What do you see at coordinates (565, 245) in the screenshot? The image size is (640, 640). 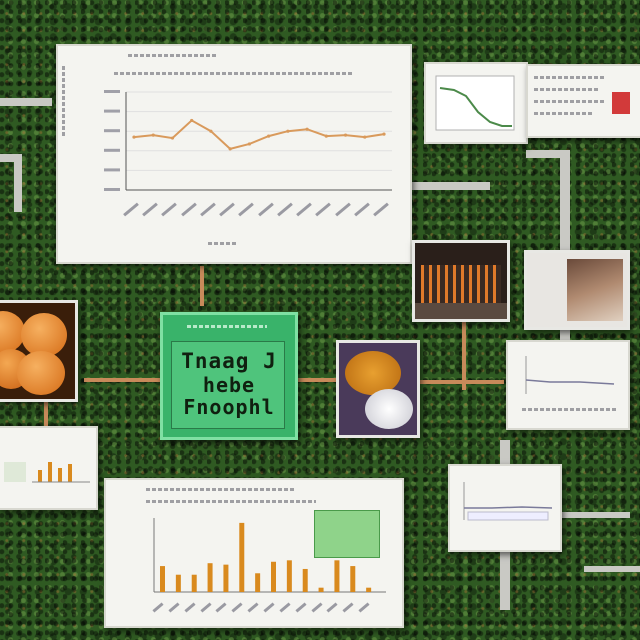 I see `pipe-right-vertical` at bounding box center [565, 245].